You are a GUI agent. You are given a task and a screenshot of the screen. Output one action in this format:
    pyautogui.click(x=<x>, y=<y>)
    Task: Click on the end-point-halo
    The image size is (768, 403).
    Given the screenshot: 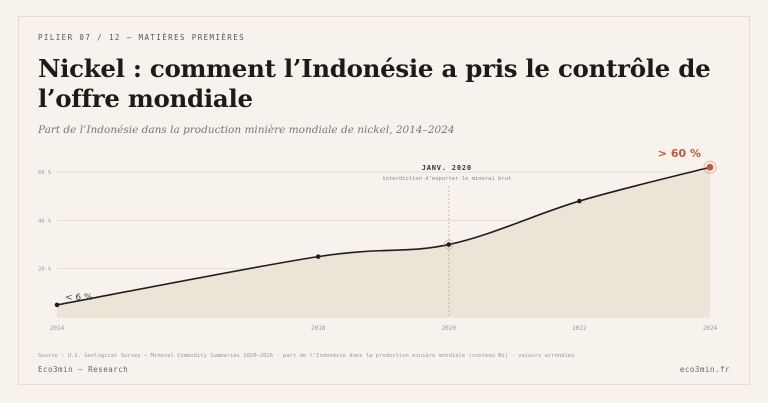 What is the action you would take?
    pyautogui.click(x=710, y=167)
    